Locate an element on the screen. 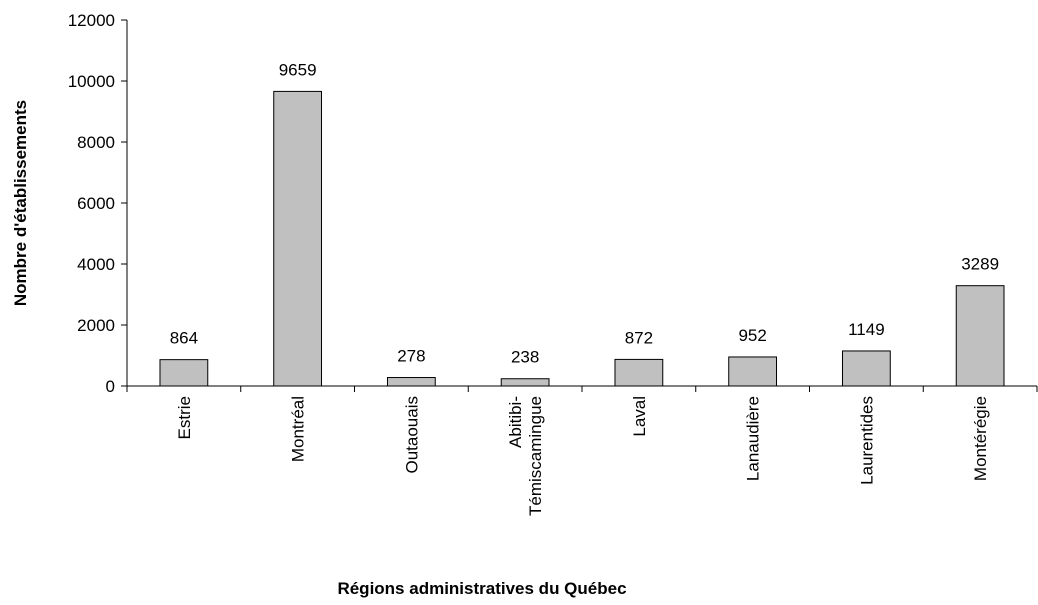  value-label: 238 is located at coordinates (525, 357).